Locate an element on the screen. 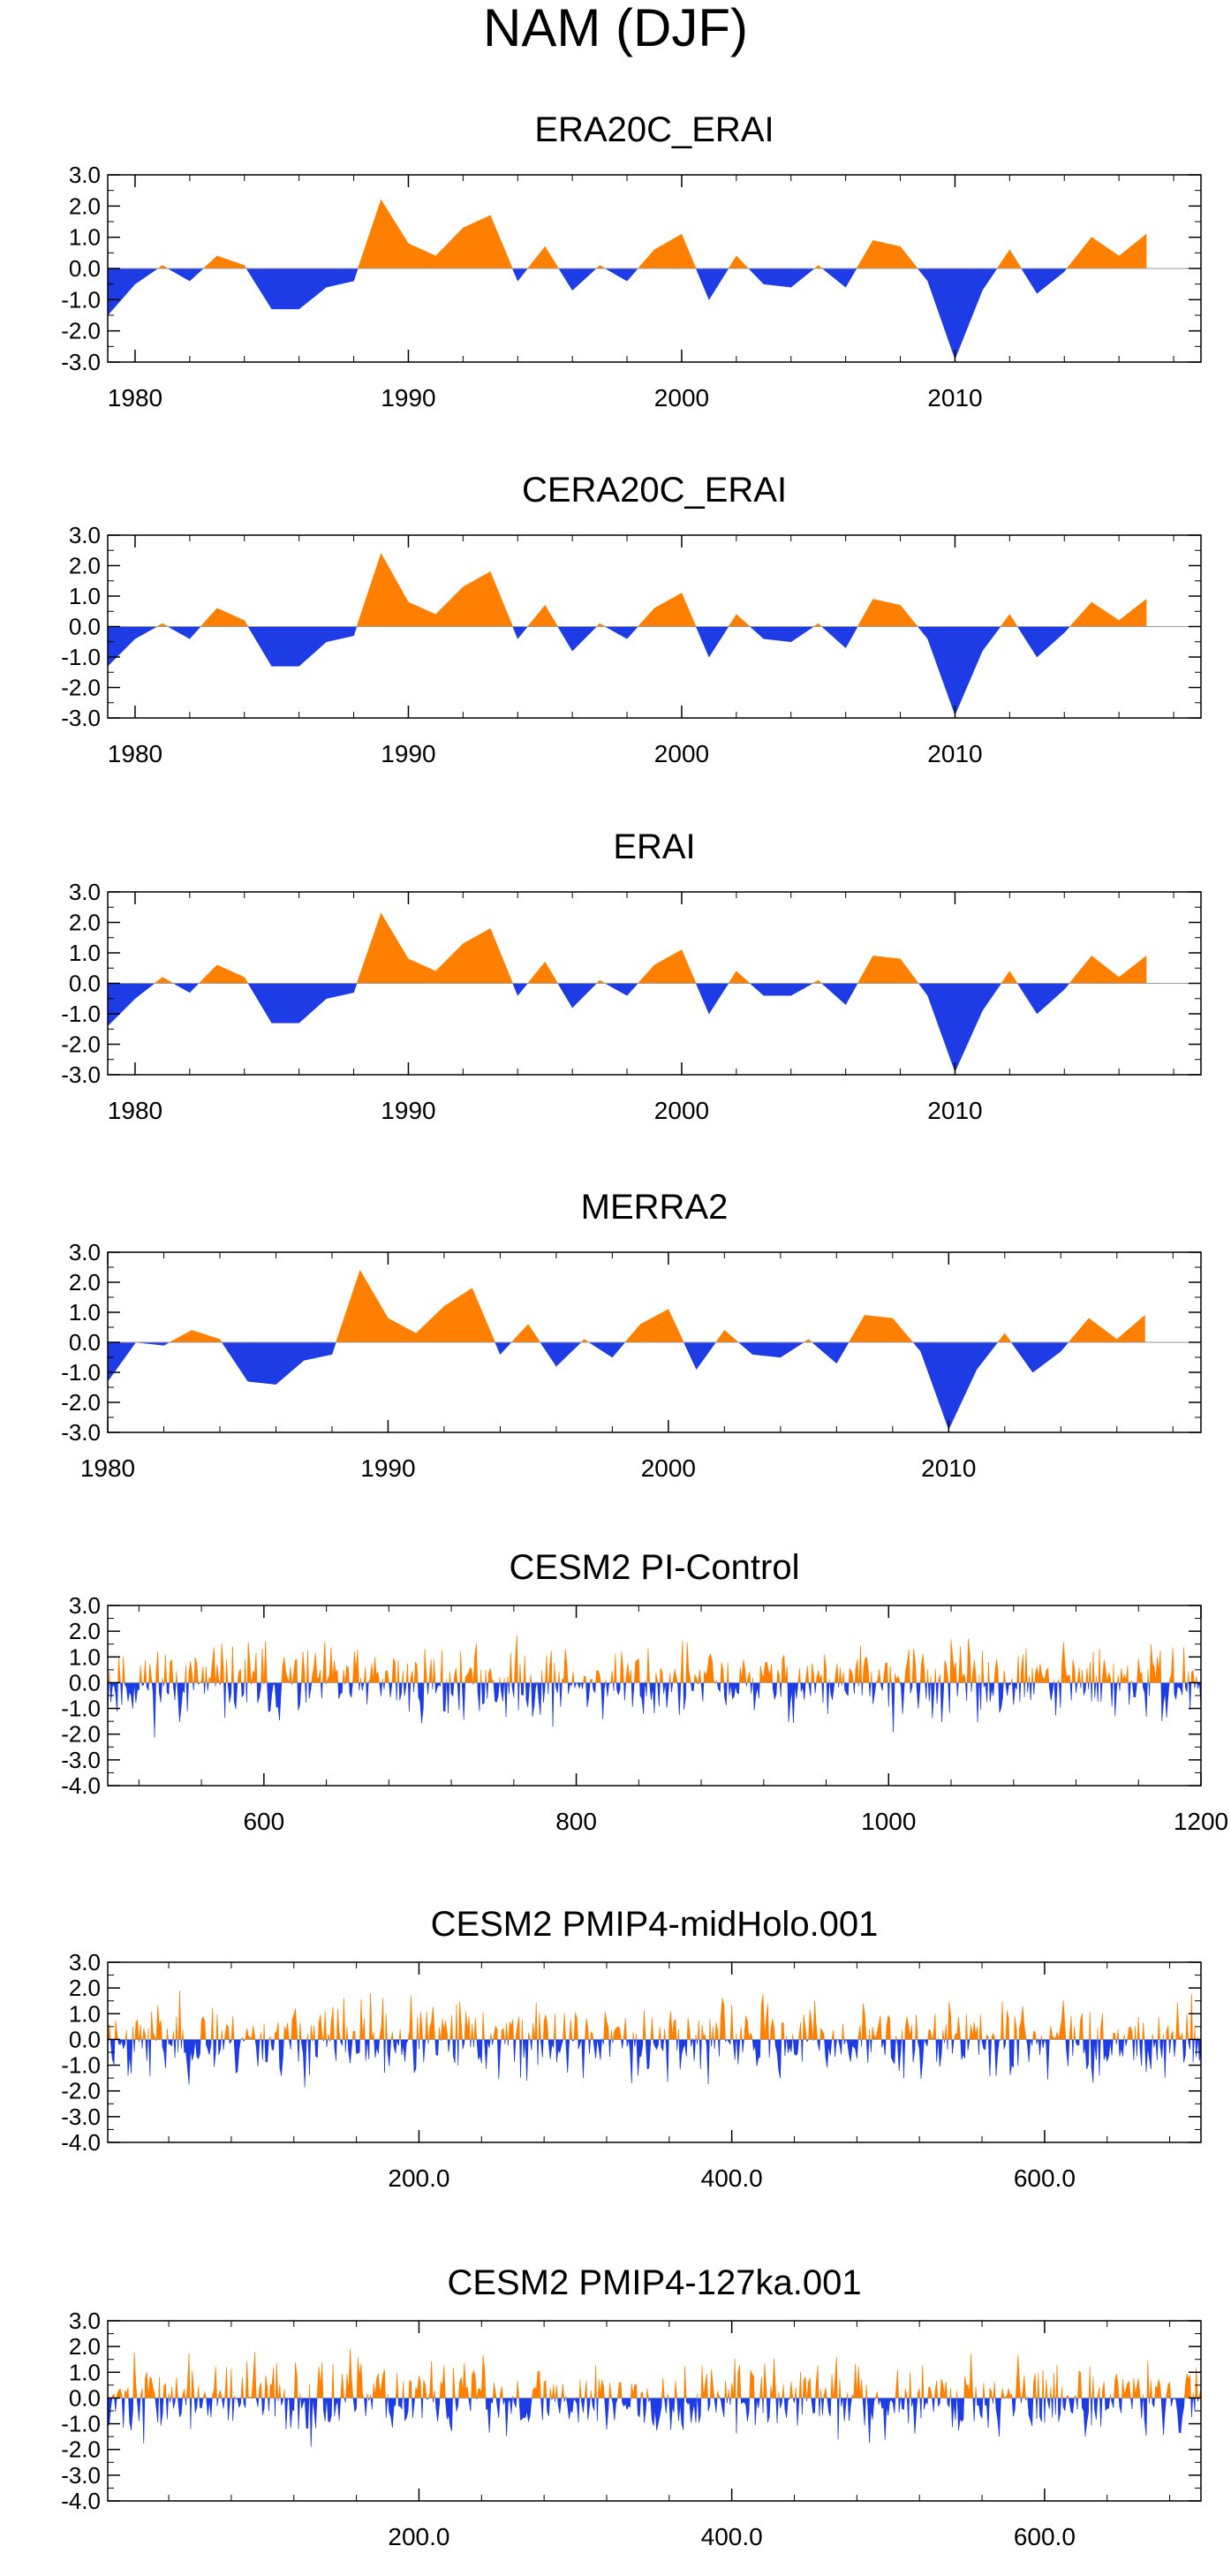  chart-title: MERRA2 is located at coordinates (655, 1207).